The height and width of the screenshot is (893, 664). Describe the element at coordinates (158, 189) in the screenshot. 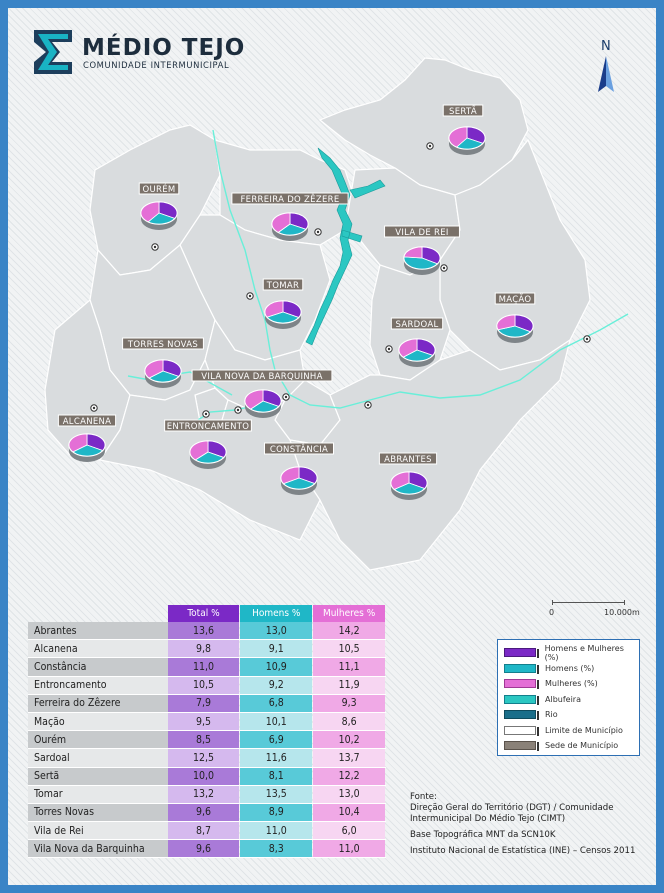

I see `map-label-text: OURÉM` at that location.